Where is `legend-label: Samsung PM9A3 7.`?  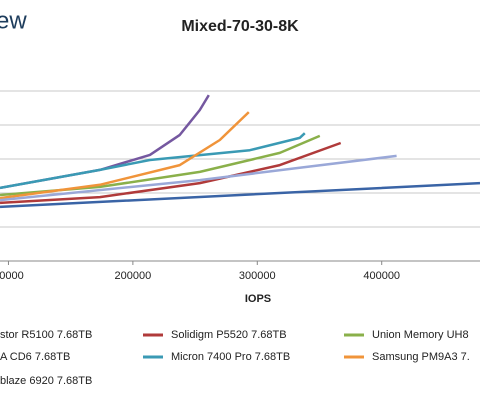
legend-label: Samsung PM9A3 7. is located at coordinates (421, 357).